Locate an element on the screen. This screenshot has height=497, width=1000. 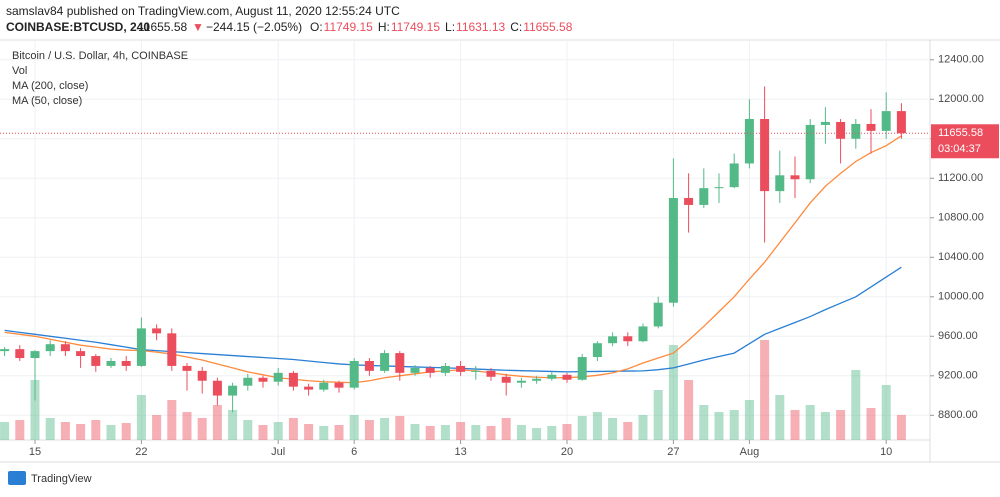
x-tick-label: 6 is located at coordinates (354, 452).